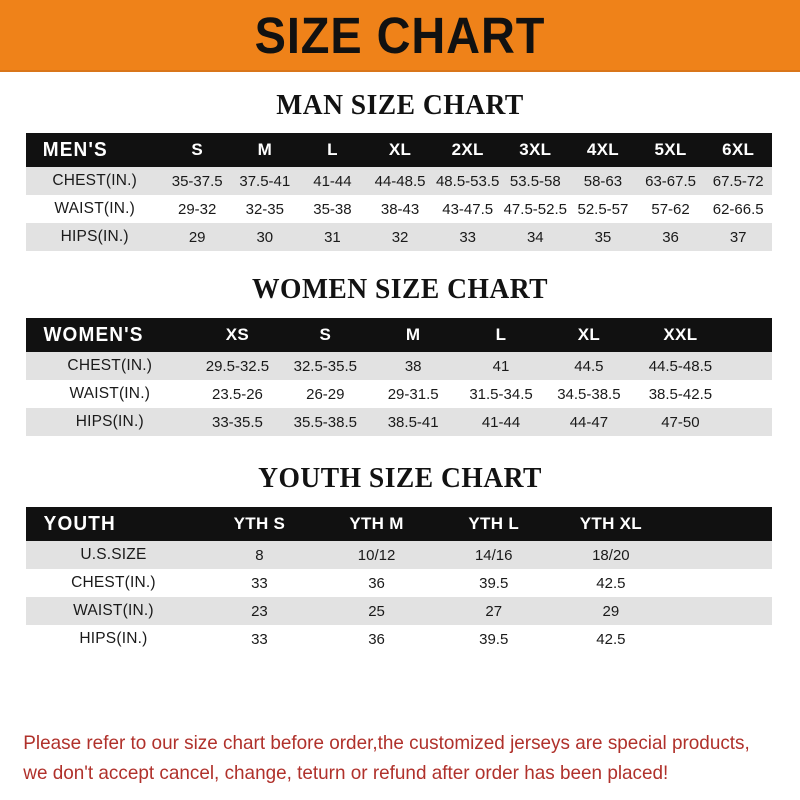 This screenshot has width=800, height=800. What do you see at coordinates (611, 583) in the screenshot?
I see `youth-chest-xl: 42.5` at bounding box center [611, 583].